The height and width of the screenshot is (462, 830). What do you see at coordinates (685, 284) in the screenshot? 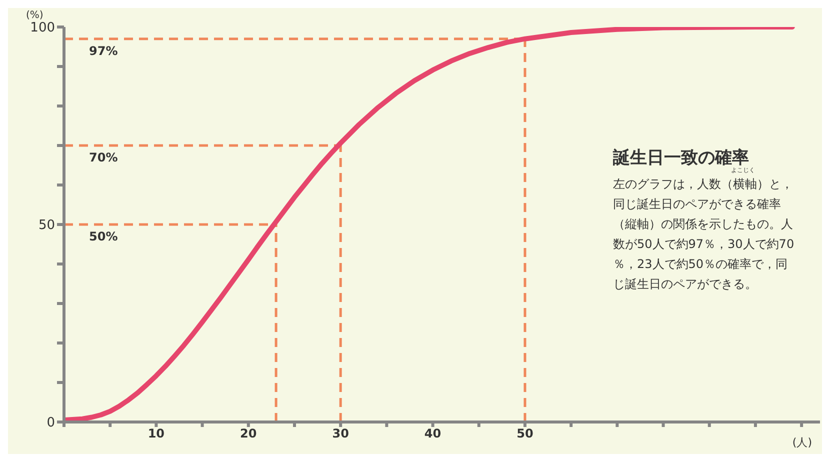
I see `annotation: じ誕生日のペアができる。` at bounding box center [685, 284].